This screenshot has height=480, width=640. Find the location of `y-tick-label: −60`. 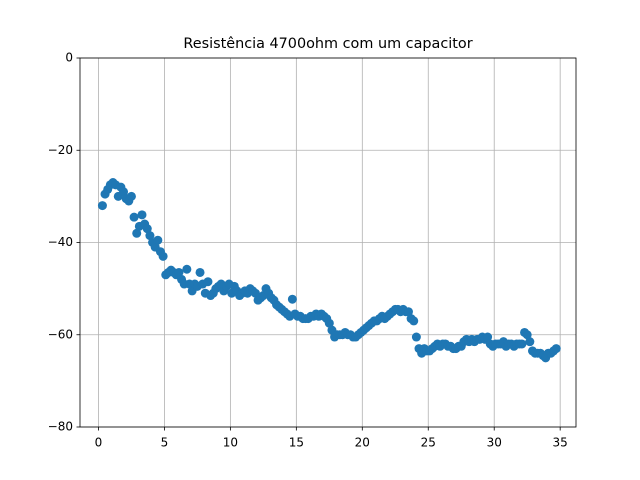

y-tick-label: −60 is located at coordinates (60, 334).